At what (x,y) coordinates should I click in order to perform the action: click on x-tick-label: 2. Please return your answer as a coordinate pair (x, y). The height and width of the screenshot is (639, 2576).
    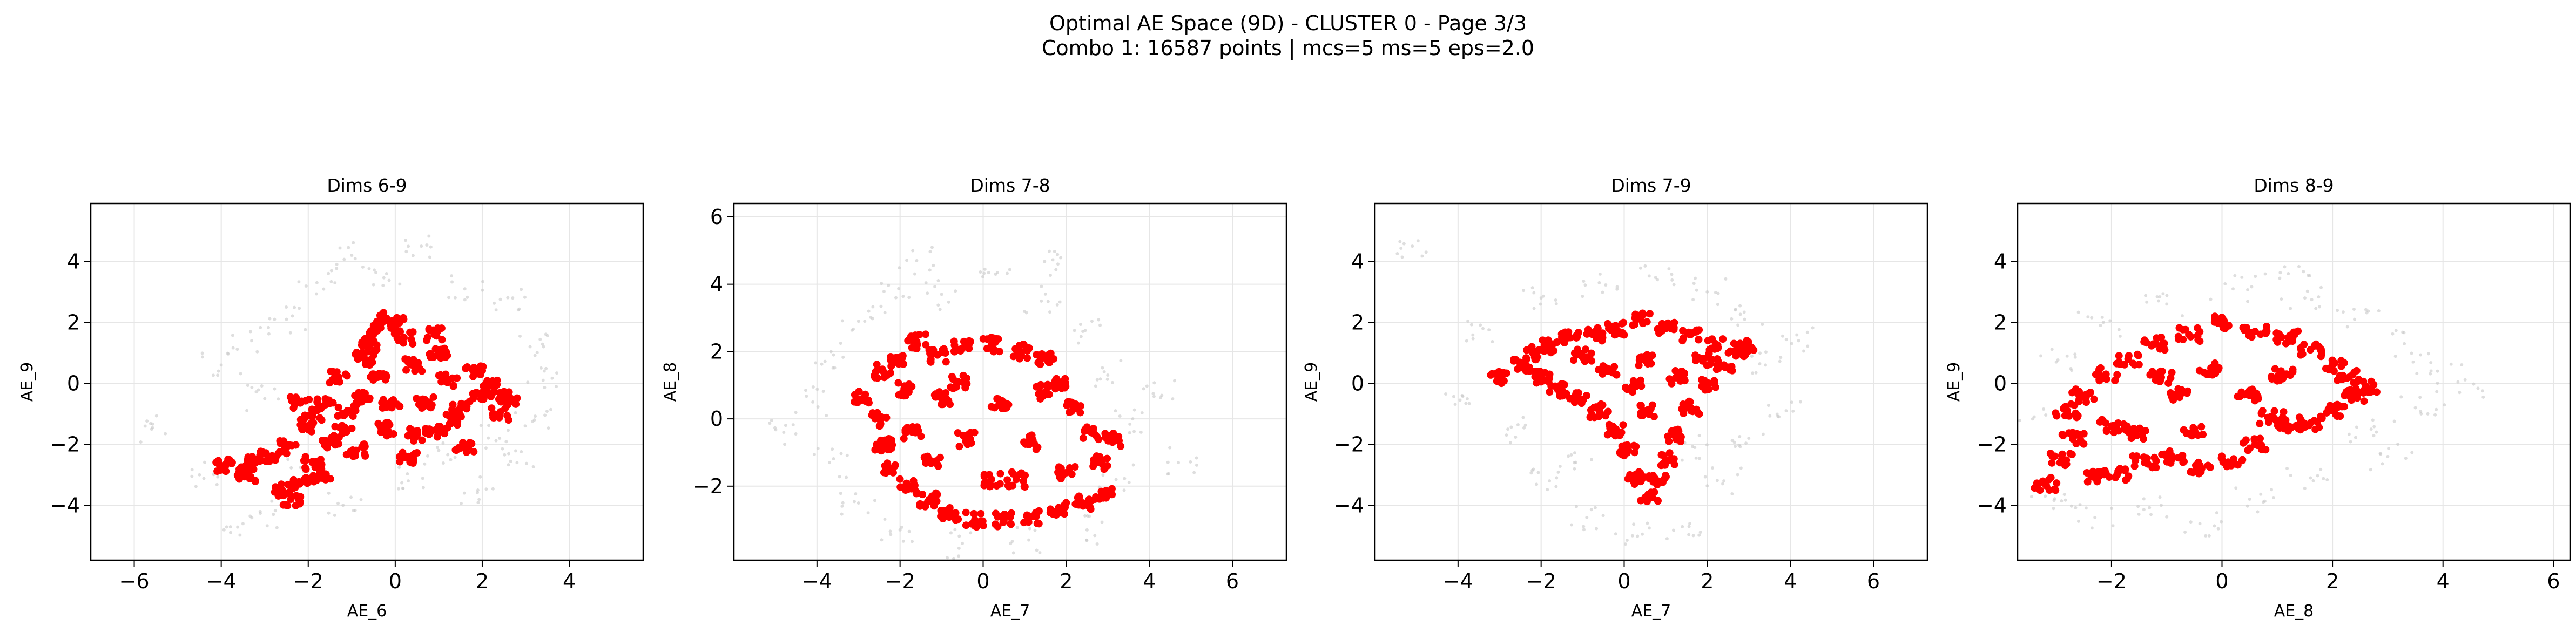
    Looking at the image, I should click on (2332, 581).